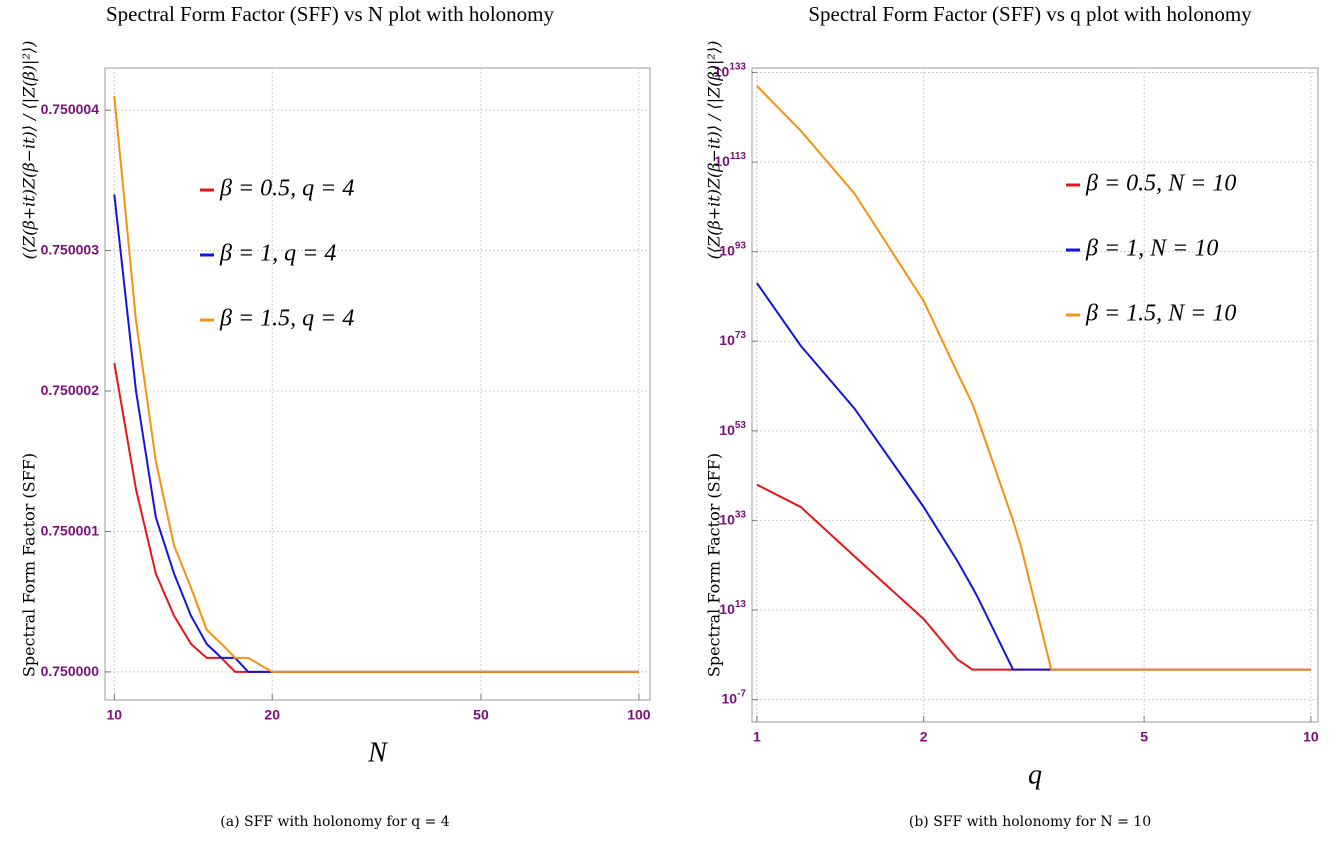 This screenshot has height=844, width=1336. I want to click on tick-exponent: 33, so click(741, 514).